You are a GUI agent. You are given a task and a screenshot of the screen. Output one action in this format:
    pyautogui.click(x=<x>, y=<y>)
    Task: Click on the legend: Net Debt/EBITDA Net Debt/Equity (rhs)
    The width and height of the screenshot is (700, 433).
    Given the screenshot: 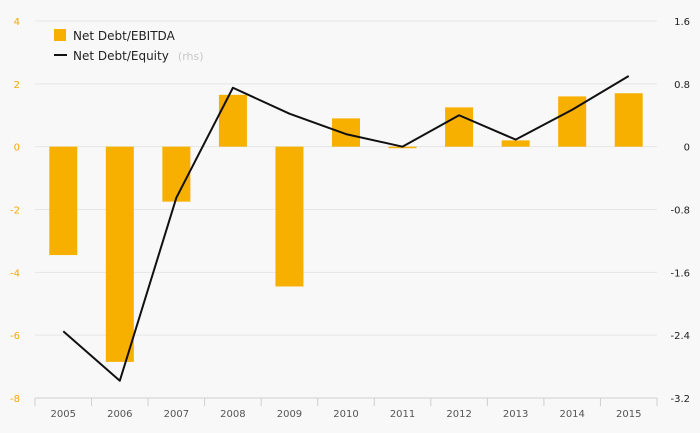 What is the action you would take?
    pyautogui.click(x=129, y=46)
    